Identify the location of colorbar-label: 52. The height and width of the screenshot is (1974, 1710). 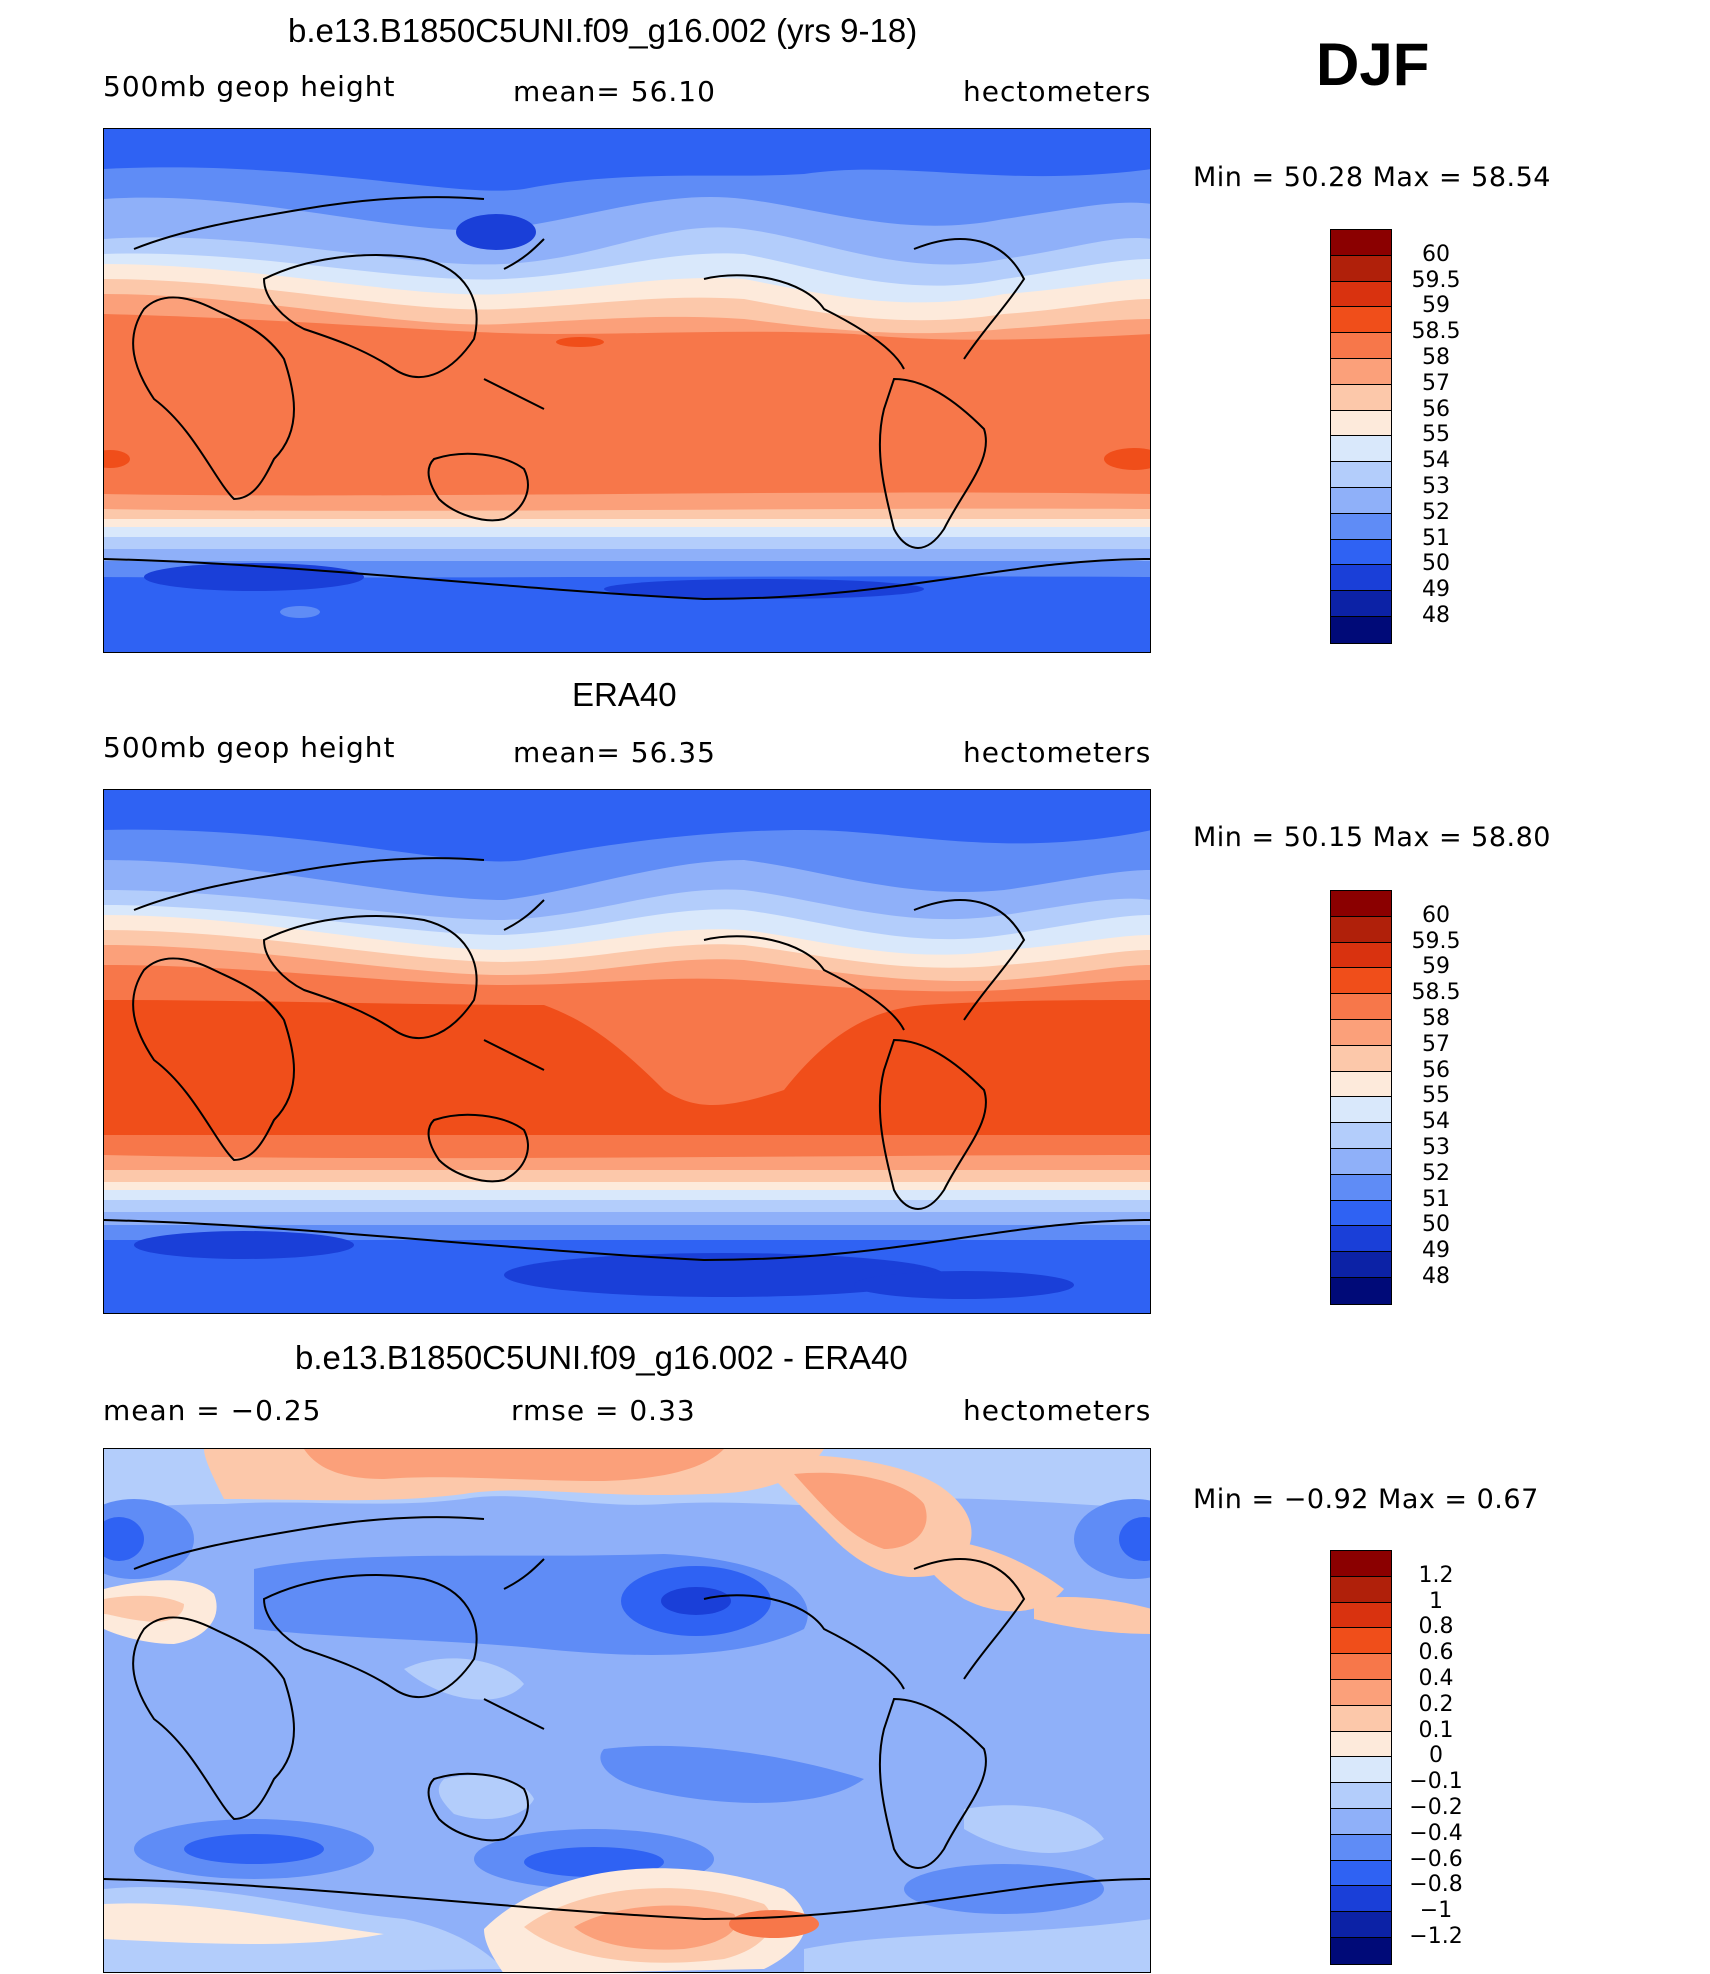
(1436, 512).